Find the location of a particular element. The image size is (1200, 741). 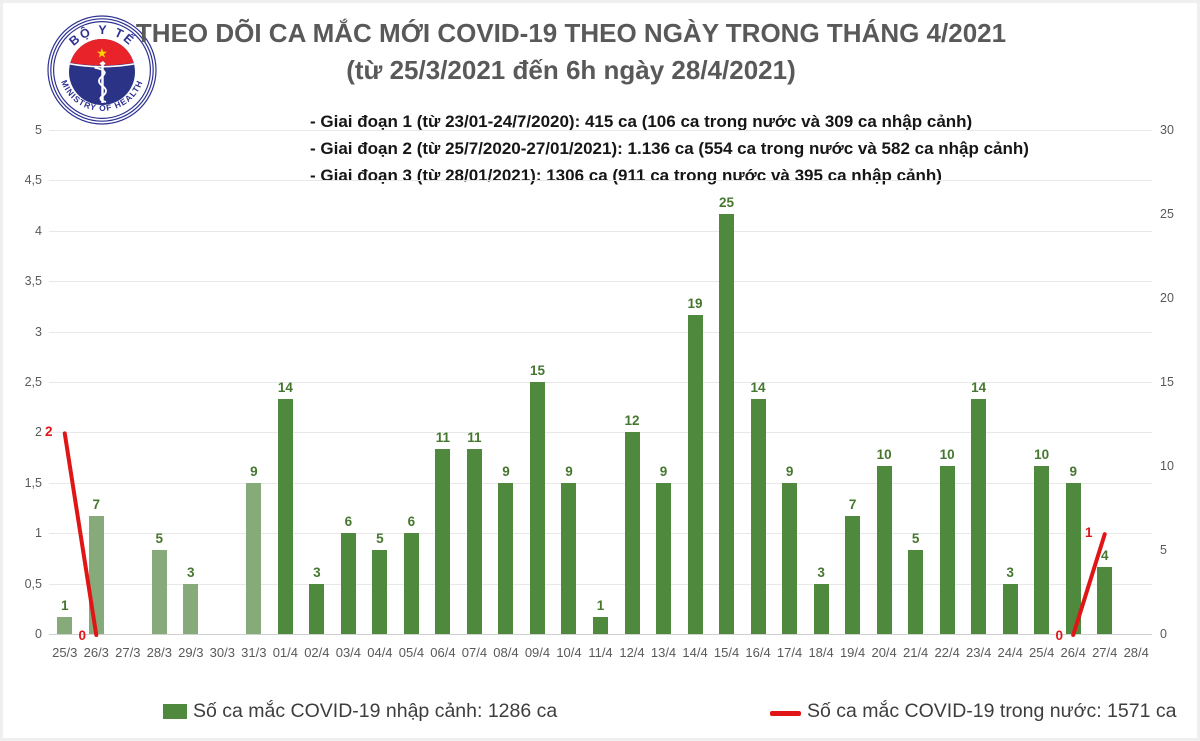

bar-value-label: 4 is located at coordinates (1104, 555).